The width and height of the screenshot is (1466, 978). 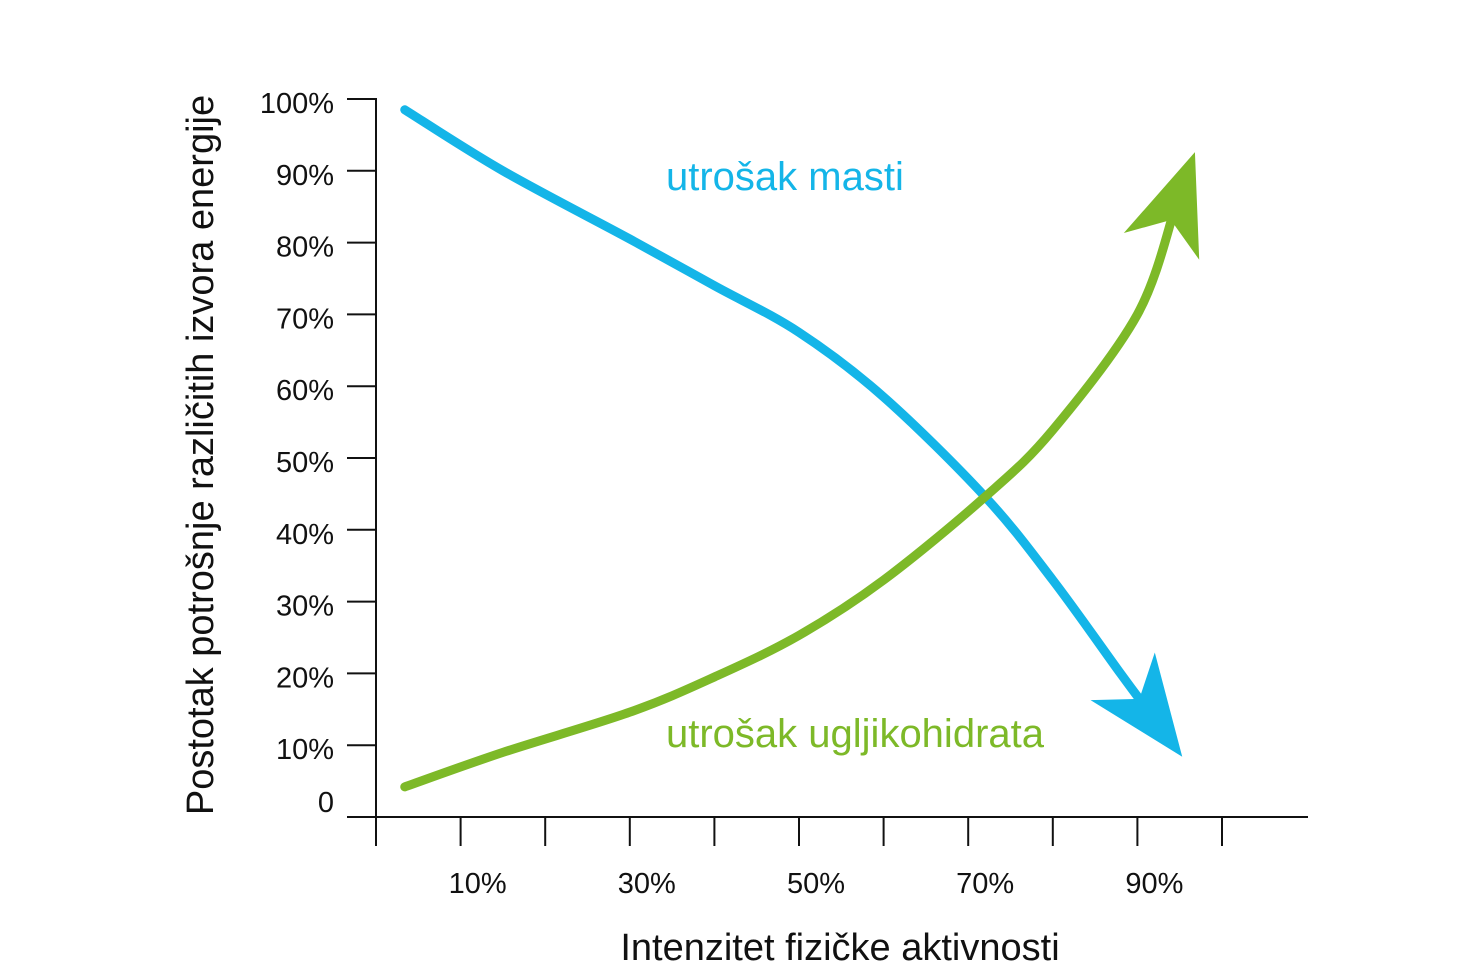 What do you see at coordinates (326, 803) in the screenshot?
I see `y-tick-label: 0` at bounding box center [326, 803].